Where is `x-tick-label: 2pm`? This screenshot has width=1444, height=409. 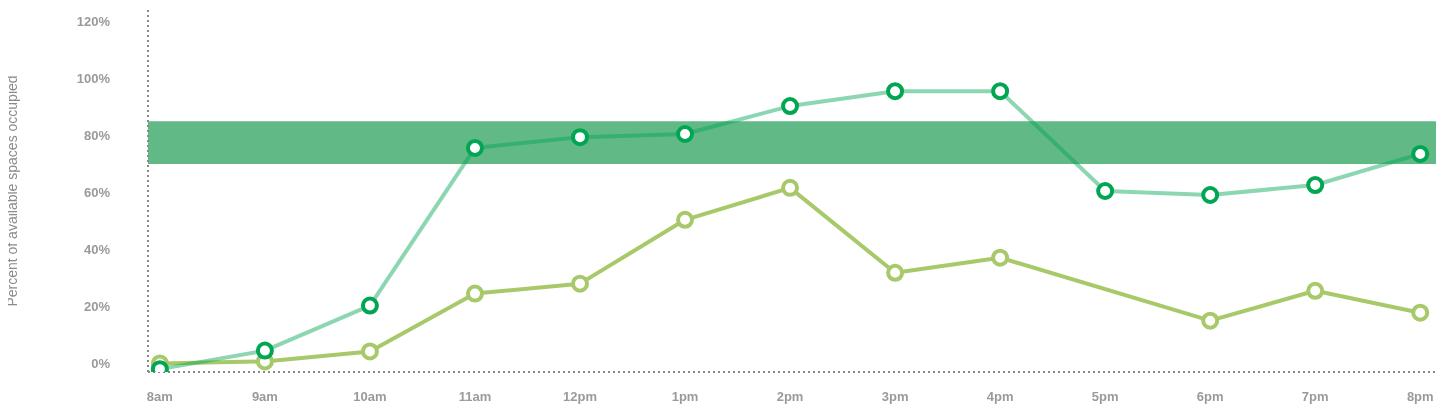
x-tick-label: 2pm is located at coordinates (790, 397).